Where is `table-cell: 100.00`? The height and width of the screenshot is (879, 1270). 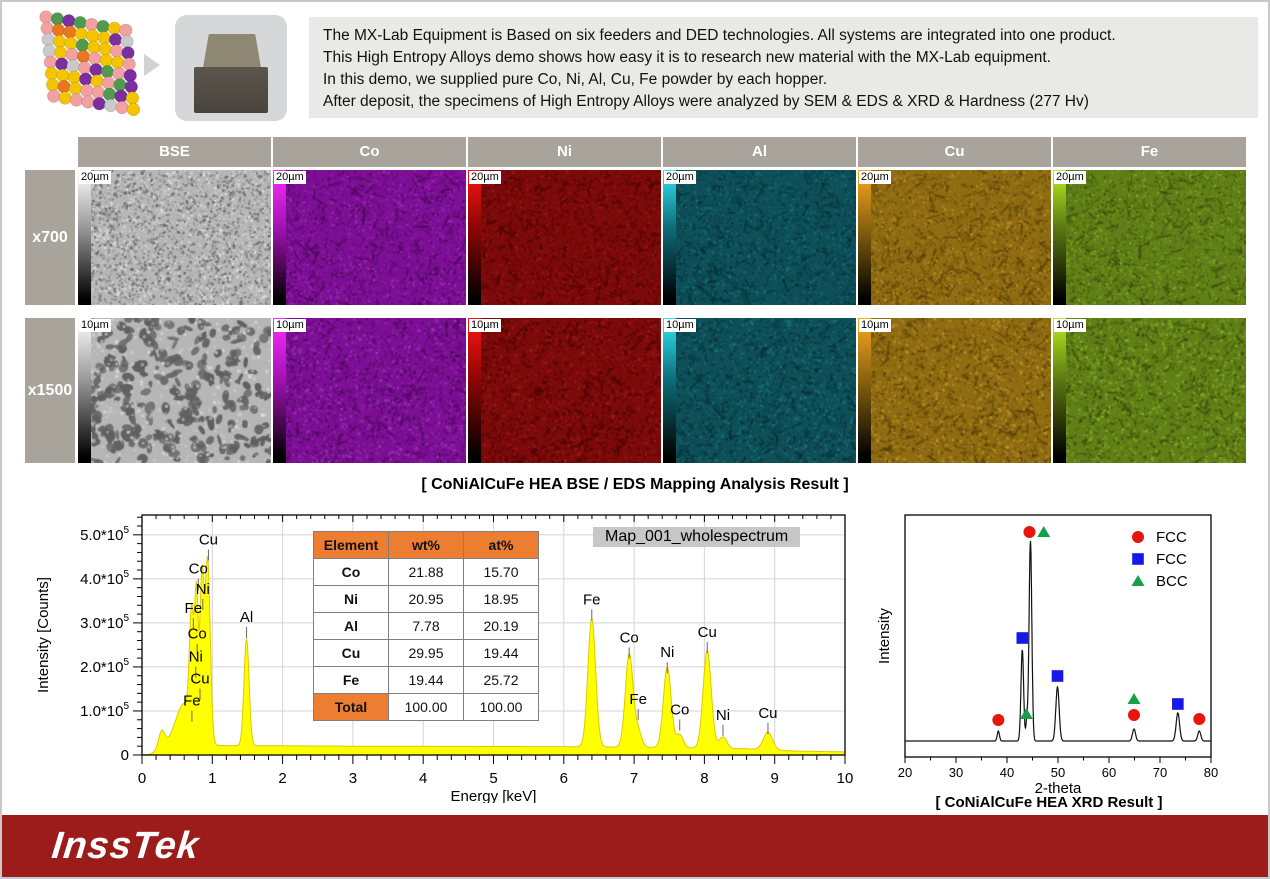
table-cell: 100.00 is located at coordinates (426, 707).